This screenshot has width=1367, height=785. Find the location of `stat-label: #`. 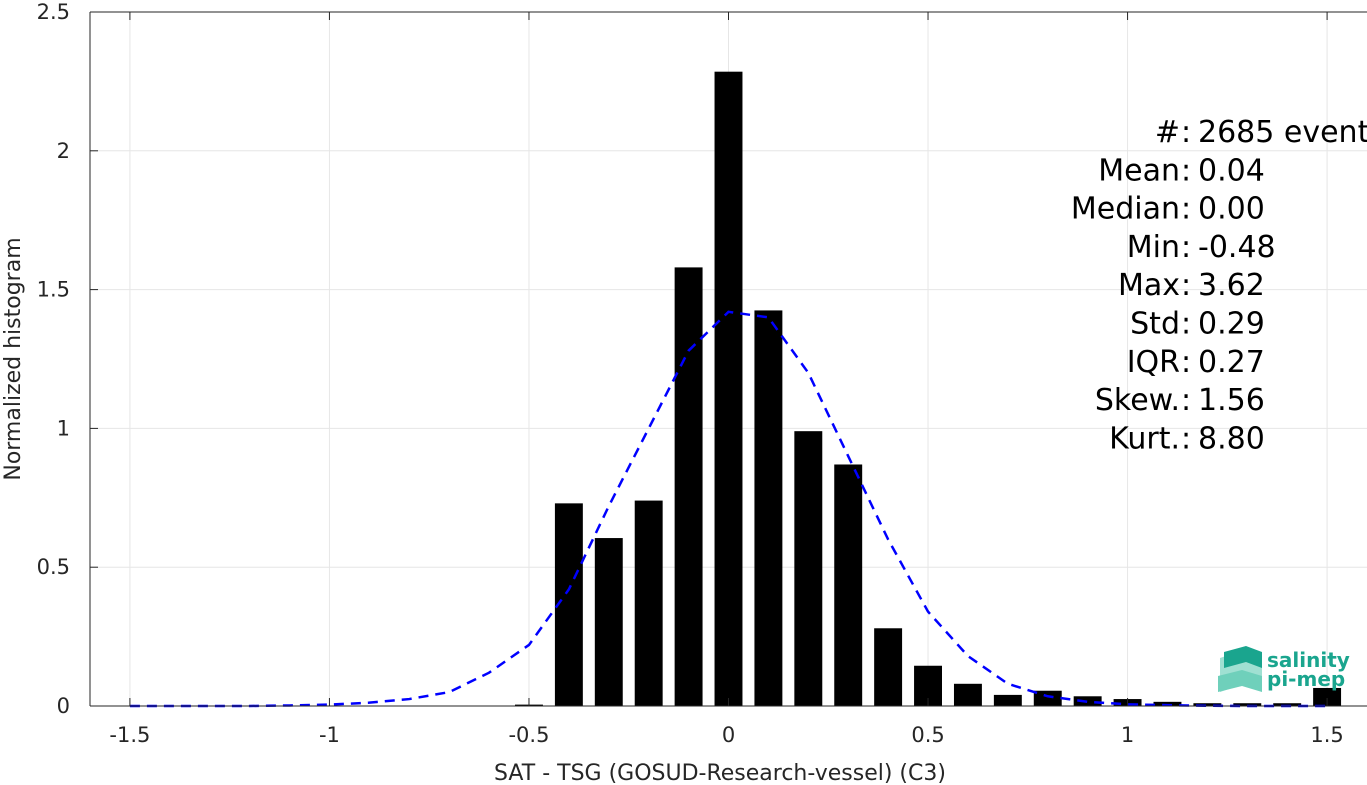

stat-label: # is located at coordinates (1167, 132).